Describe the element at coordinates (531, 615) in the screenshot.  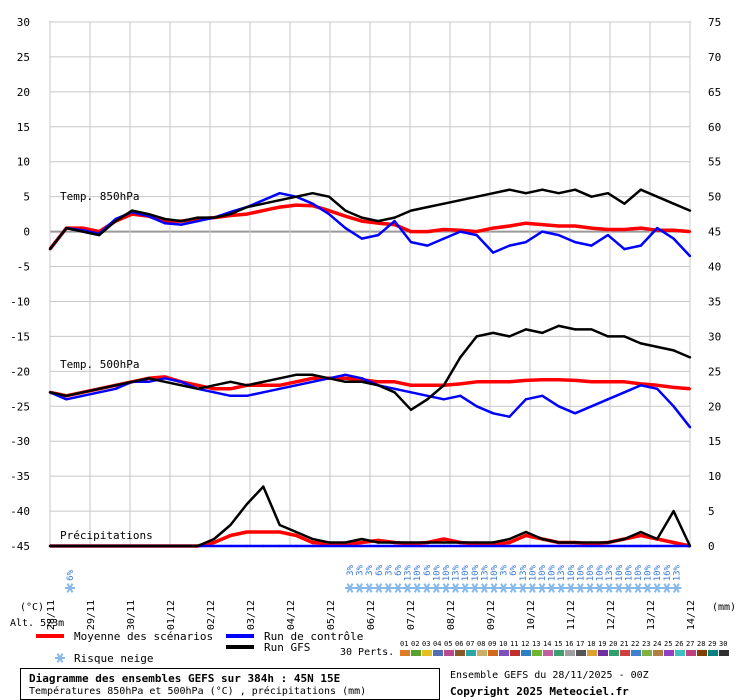
I see `date-label: 10/12` at that location.